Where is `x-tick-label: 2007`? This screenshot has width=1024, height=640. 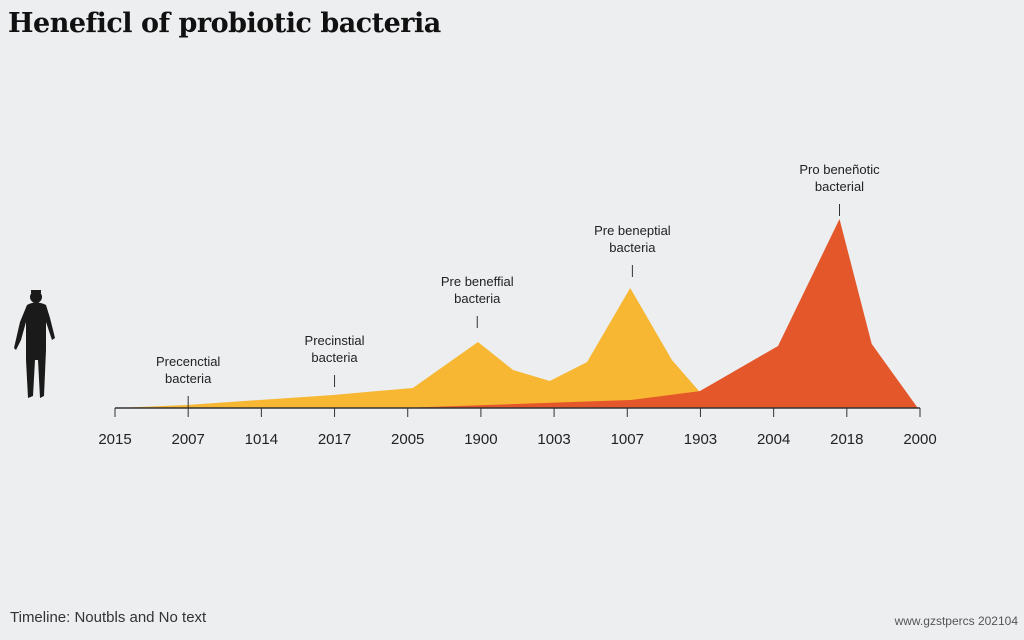 x-tick-label: 2007 is located at coordinates (187, 439).